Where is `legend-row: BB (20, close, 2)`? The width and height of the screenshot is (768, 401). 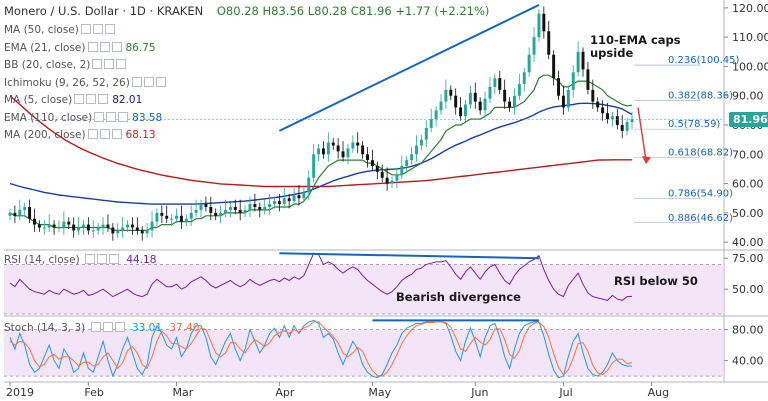 legend-row: BB (20, close, 2) is located at coordinates (65, 65).